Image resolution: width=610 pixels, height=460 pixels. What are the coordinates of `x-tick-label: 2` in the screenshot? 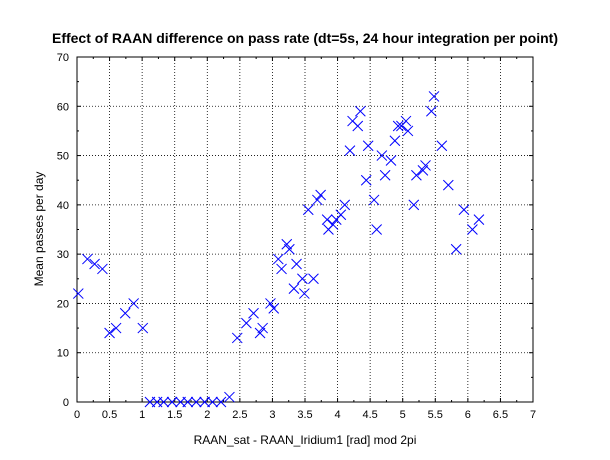 It's located at (207, 415).